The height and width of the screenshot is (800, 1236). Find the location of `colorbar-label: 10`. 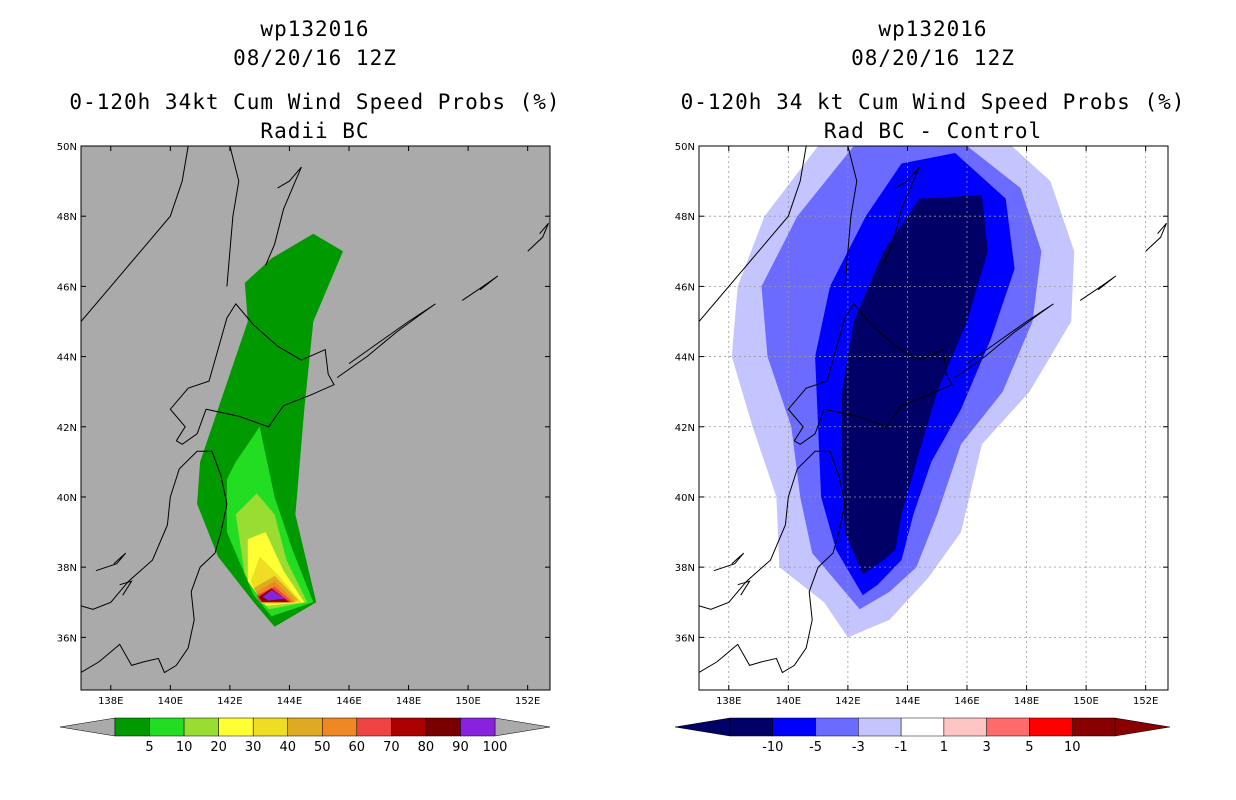

colorbar-label: 10 is located at coordinates (1072, 747).